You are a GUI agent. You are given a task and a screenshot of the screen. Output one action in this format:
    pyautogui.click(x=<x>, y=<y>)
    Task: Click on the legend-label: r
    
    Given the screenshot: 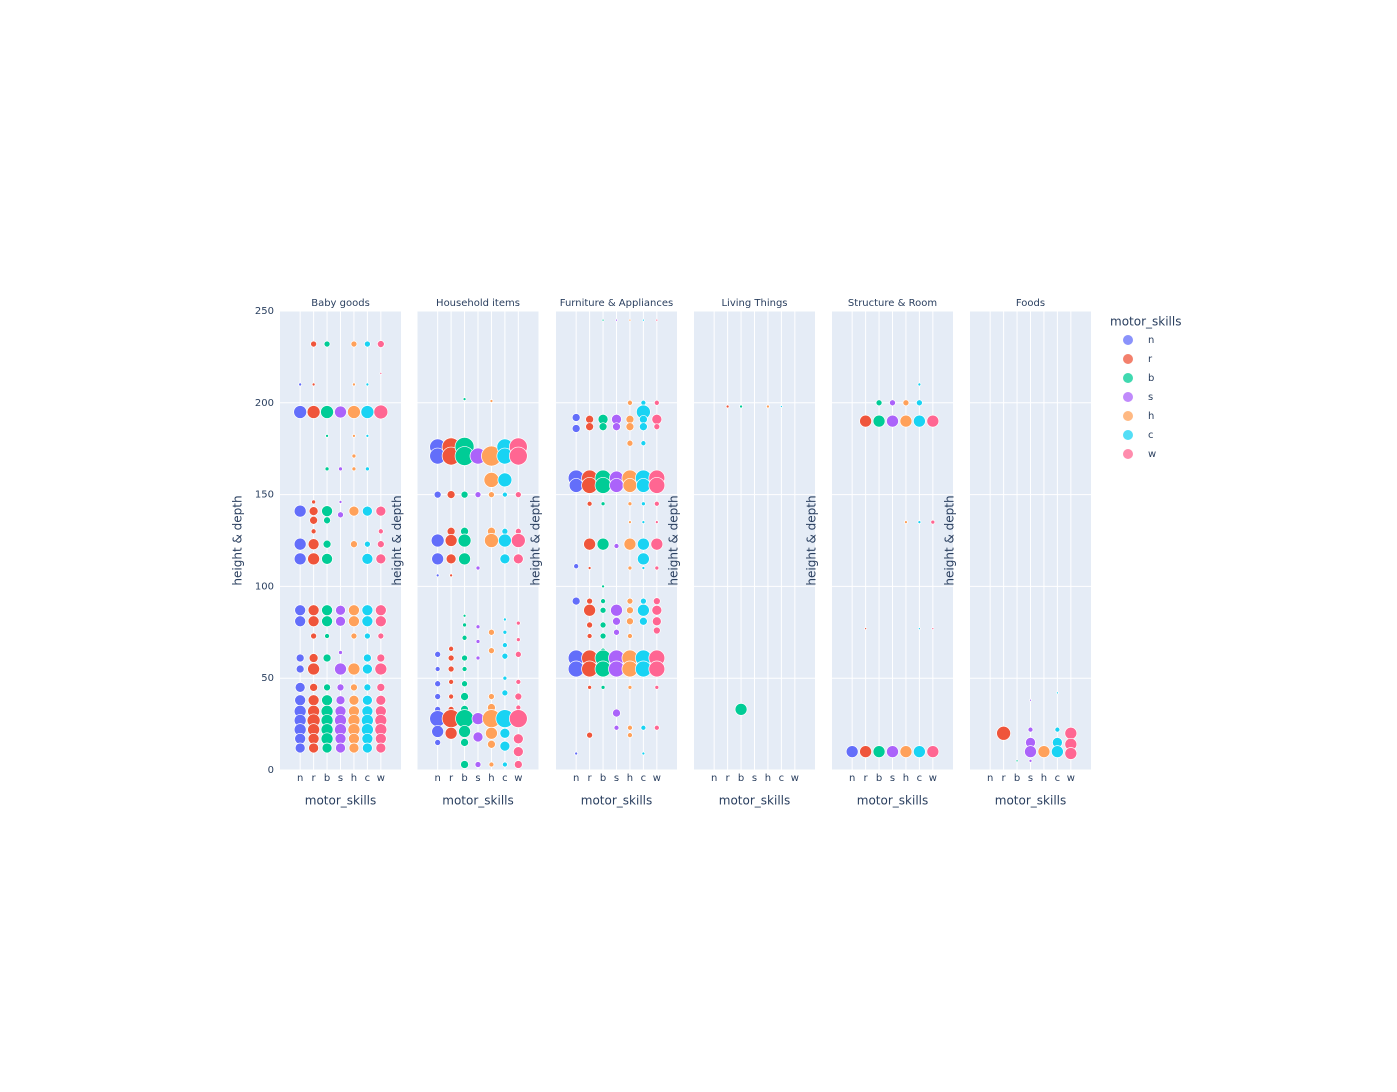 What is the action you would take?
    pyautogui.click(x=1150, y=359)
    